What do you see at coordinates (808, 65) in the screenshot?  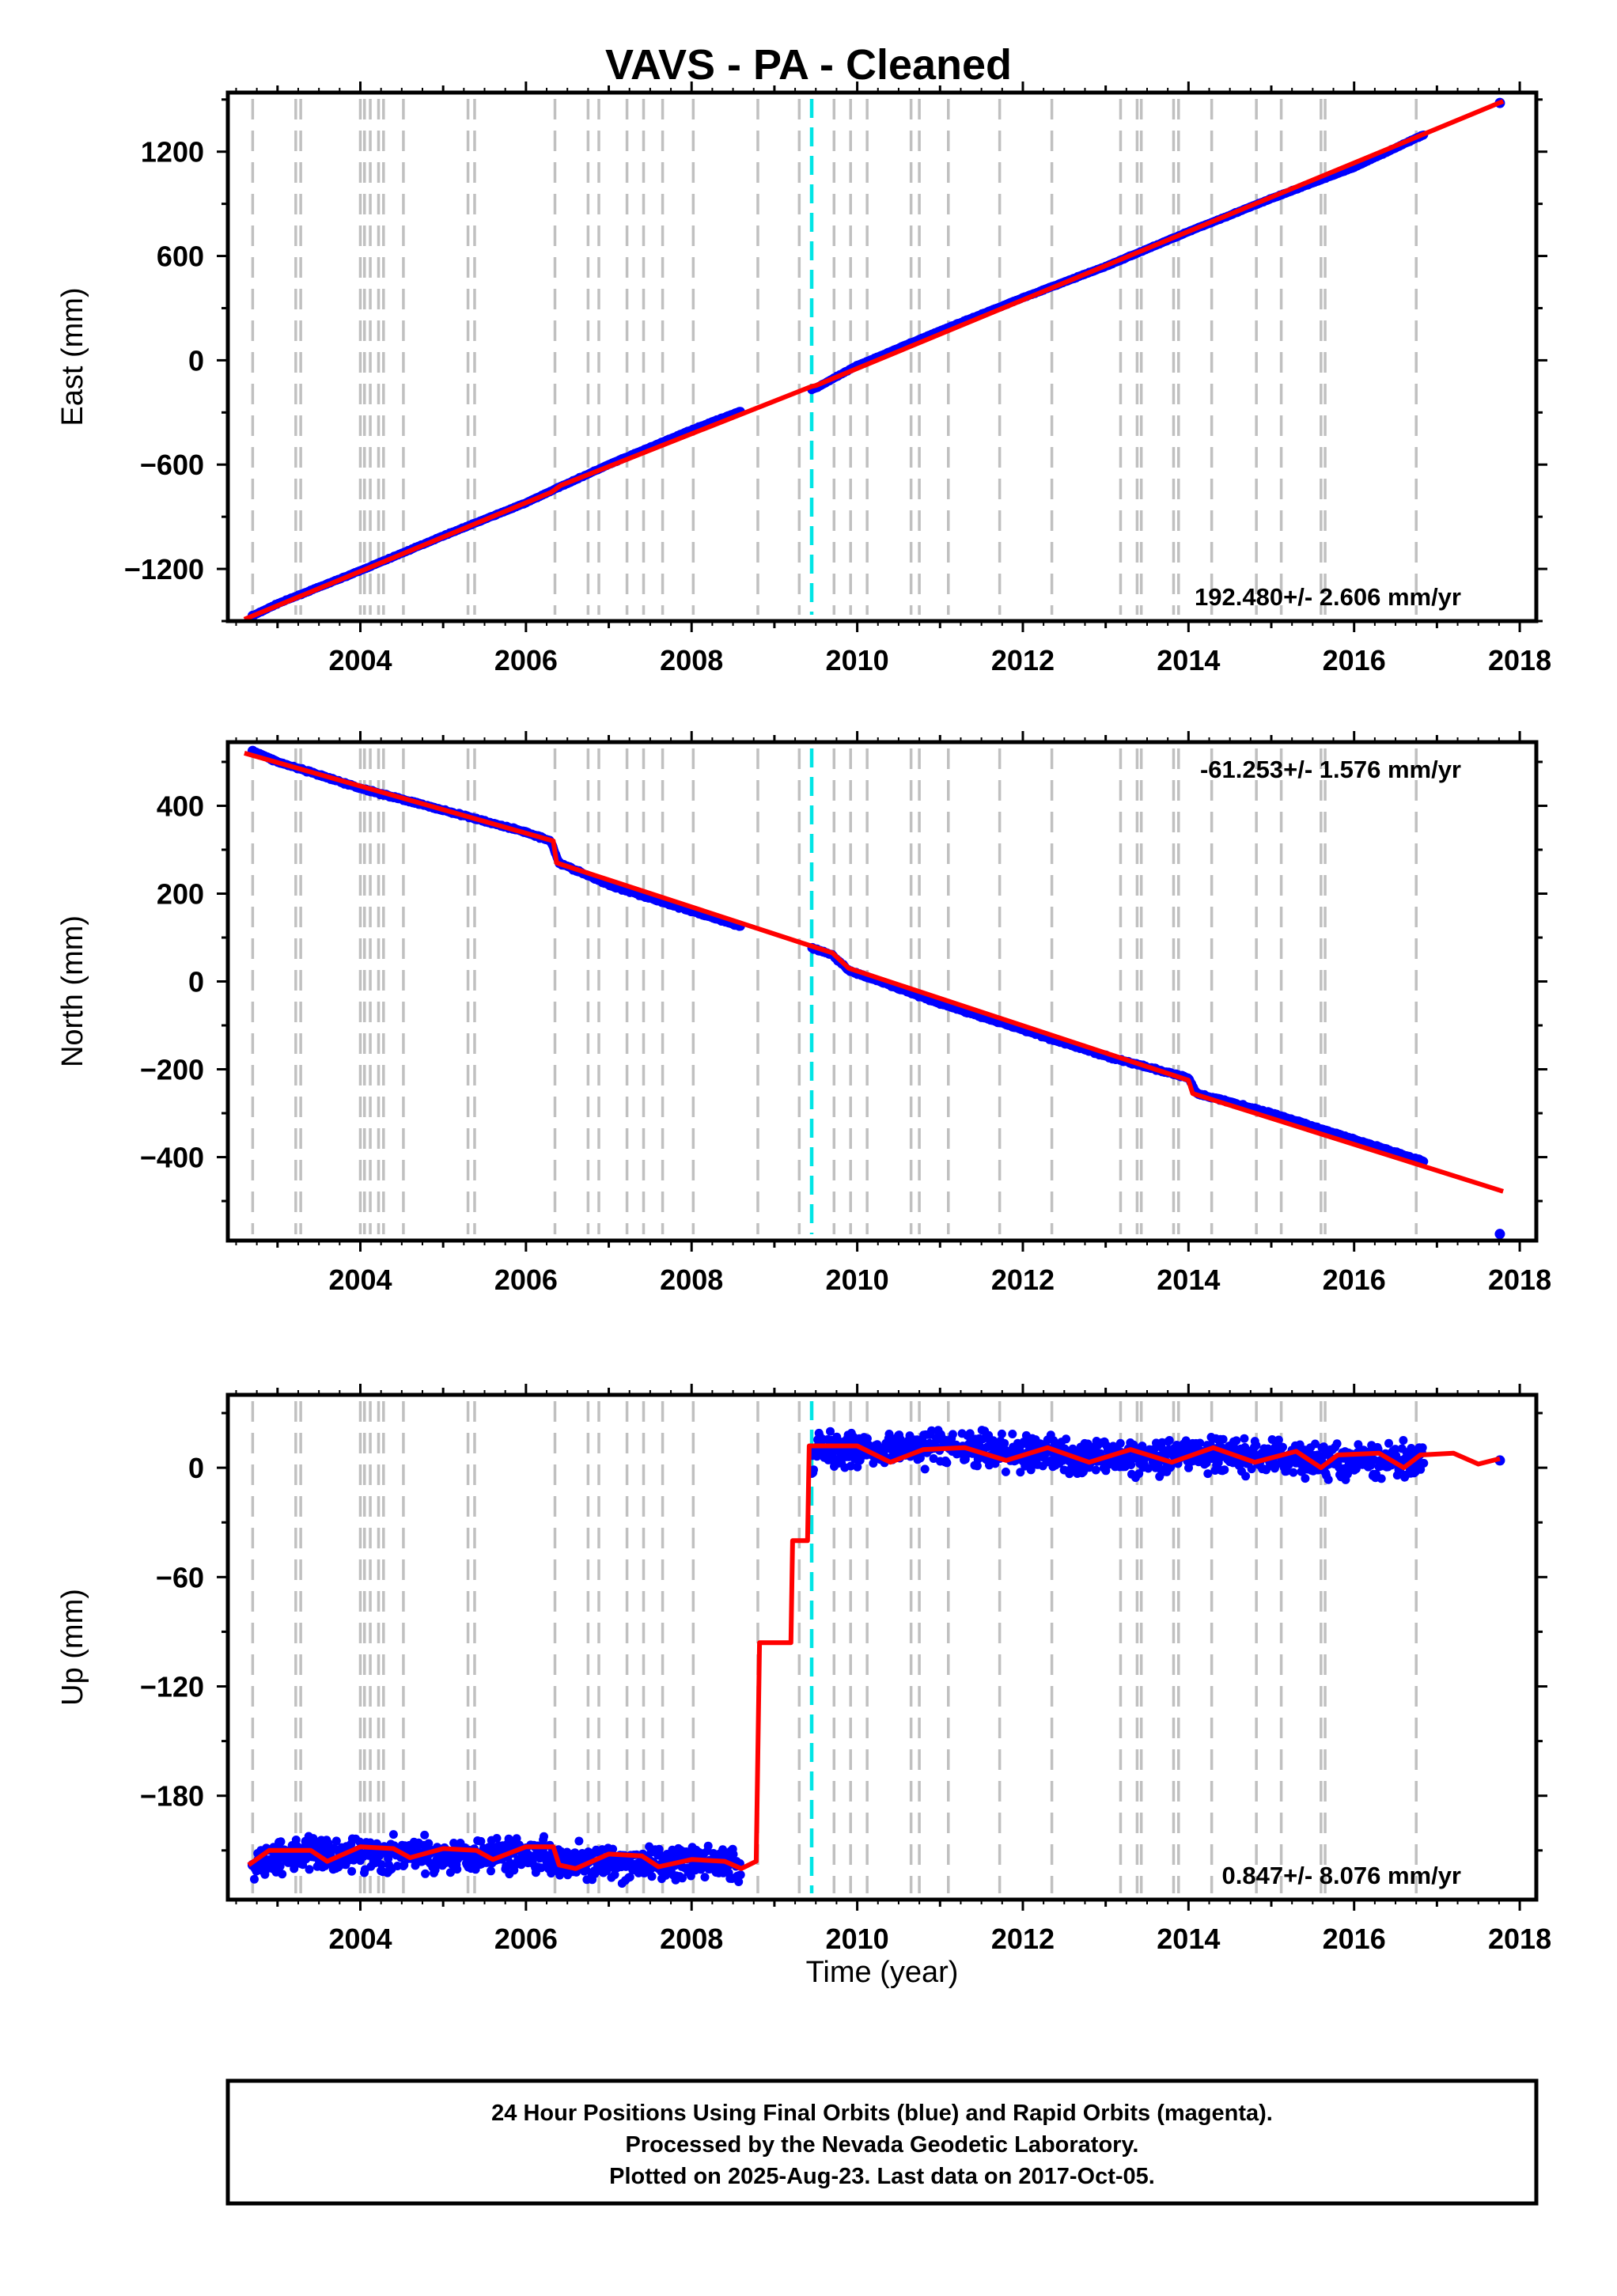 I see `figure-title: VAVS - PA - Cleaned` at bounding box center [808, 65].